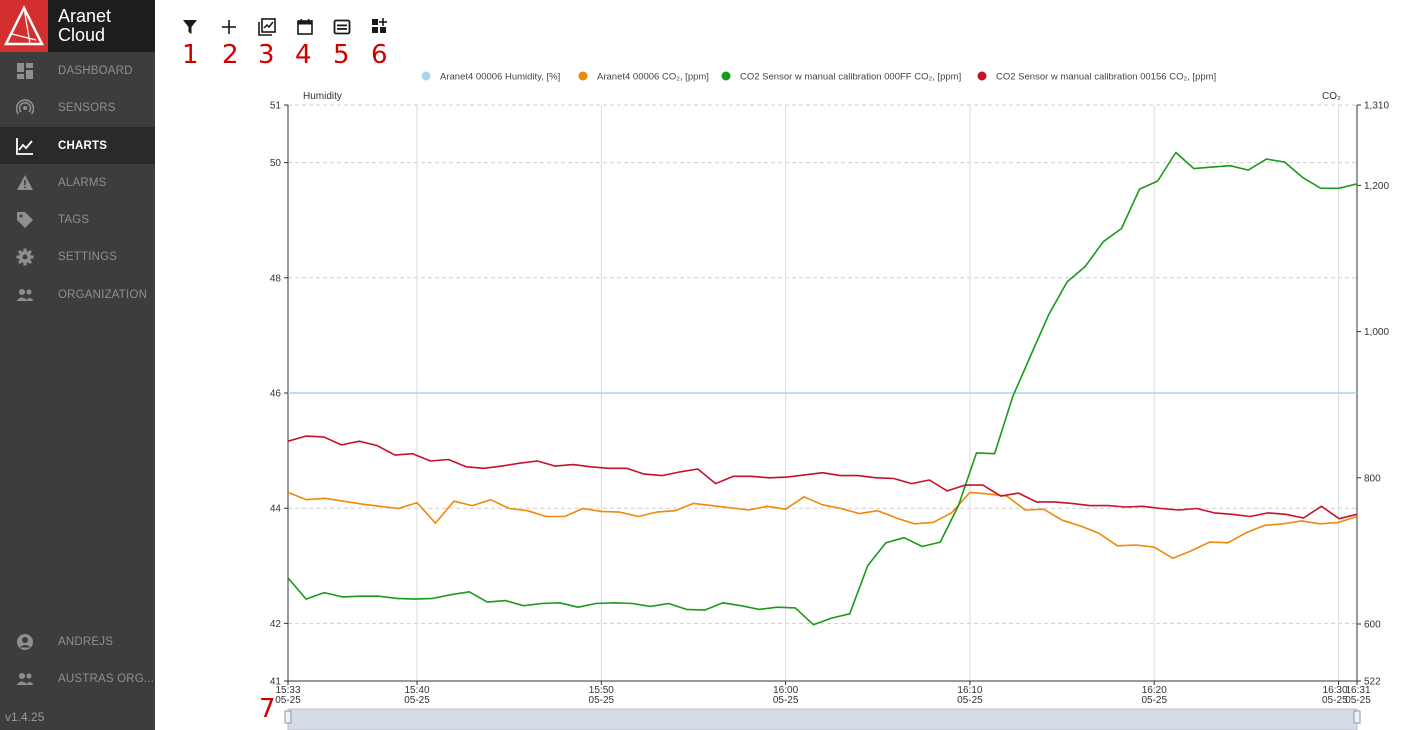  Describe the element at coordinates (276, 163) in the screenshot. I see `left-tick-label: 50` at that location.